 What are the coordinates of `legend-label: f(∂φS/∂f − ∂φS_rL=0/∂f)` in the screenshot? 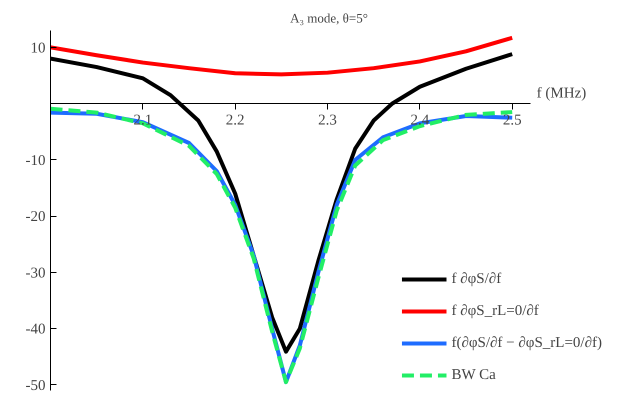 It's located at (526, 343).